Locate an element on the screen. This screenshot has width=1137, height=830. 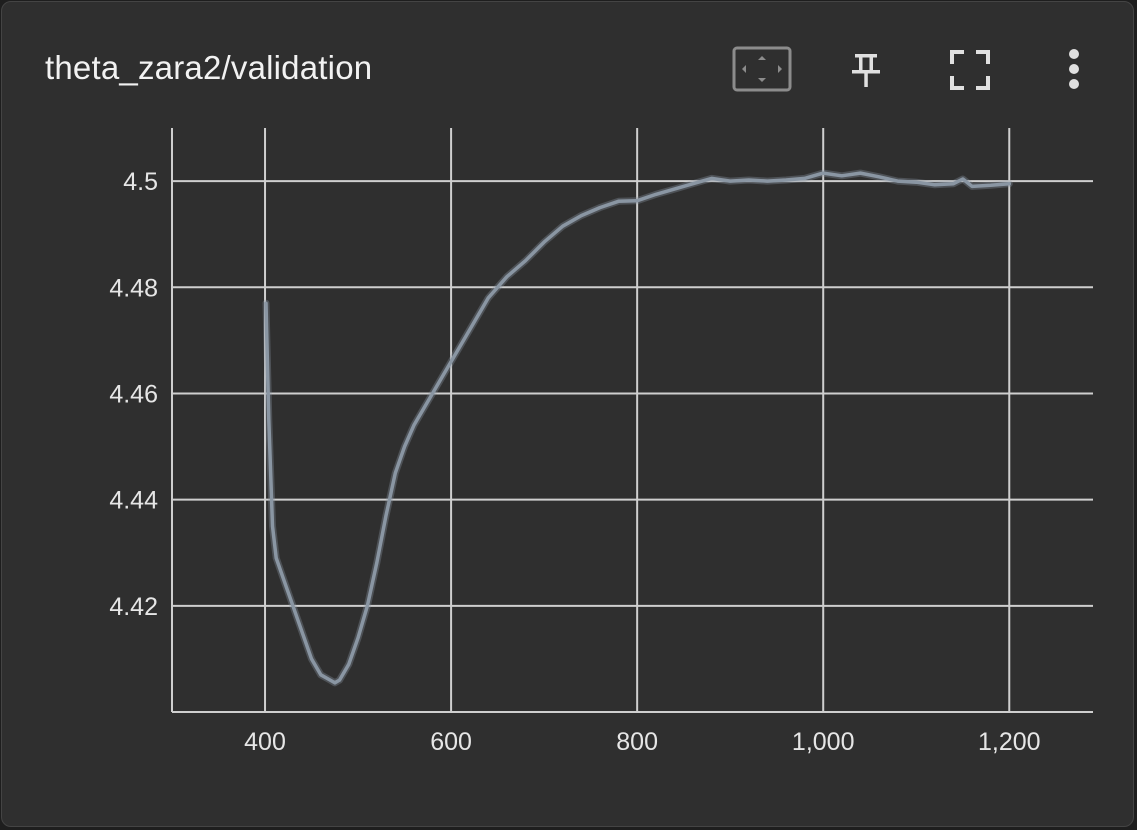
x-tick-label: 600 is located at coordinates (451, 742).